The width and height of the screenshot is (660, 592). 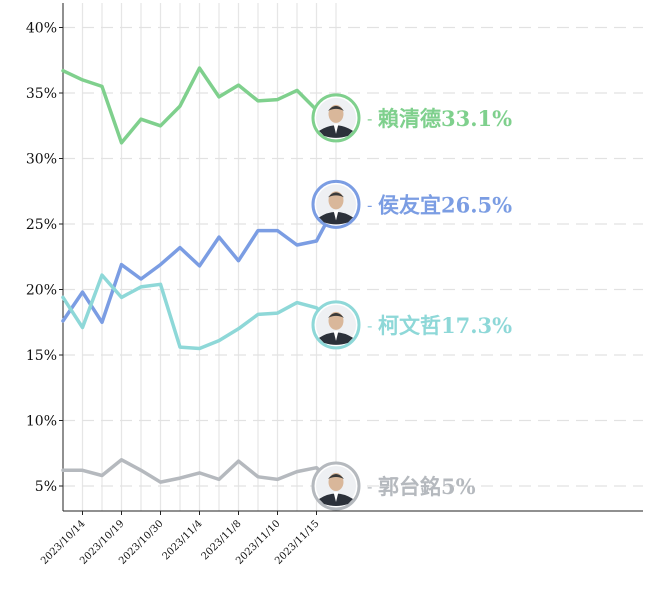 What do you see at coordinates (41, 225) in the screenshot?
I see `y-tick-label: 25%` at bounding box center [41, 225].